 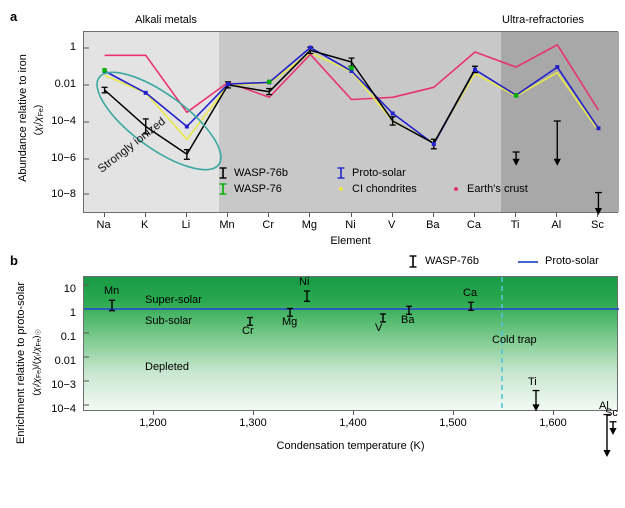 I want to click on panel-a-ytick-3: 10−6, so click(x=63, y=158).